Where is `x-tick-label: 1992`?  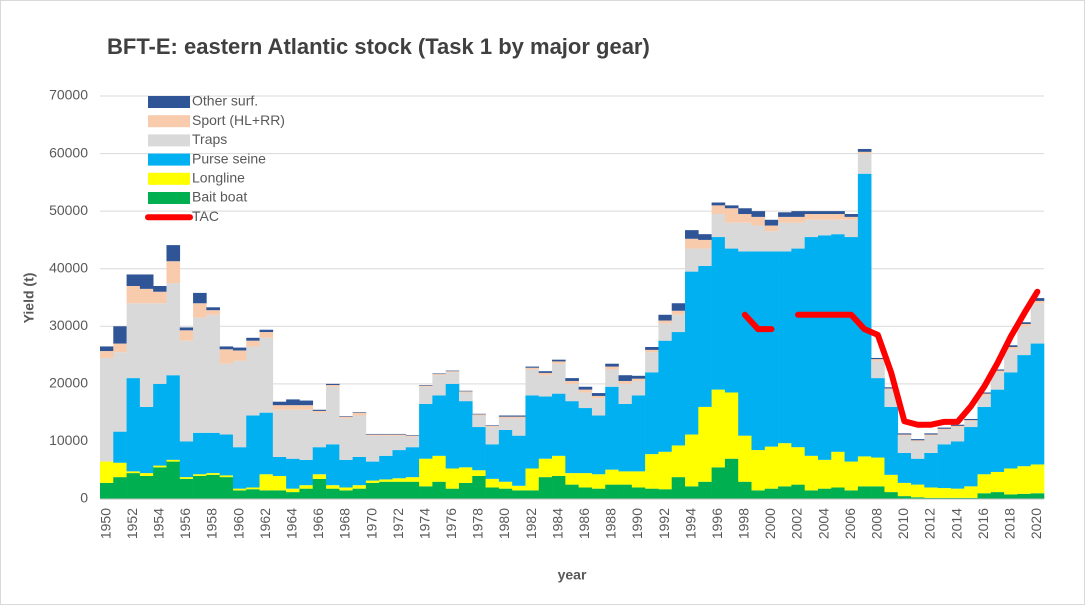
x-tick-label: 1992 is located at coordinates (664, 523).